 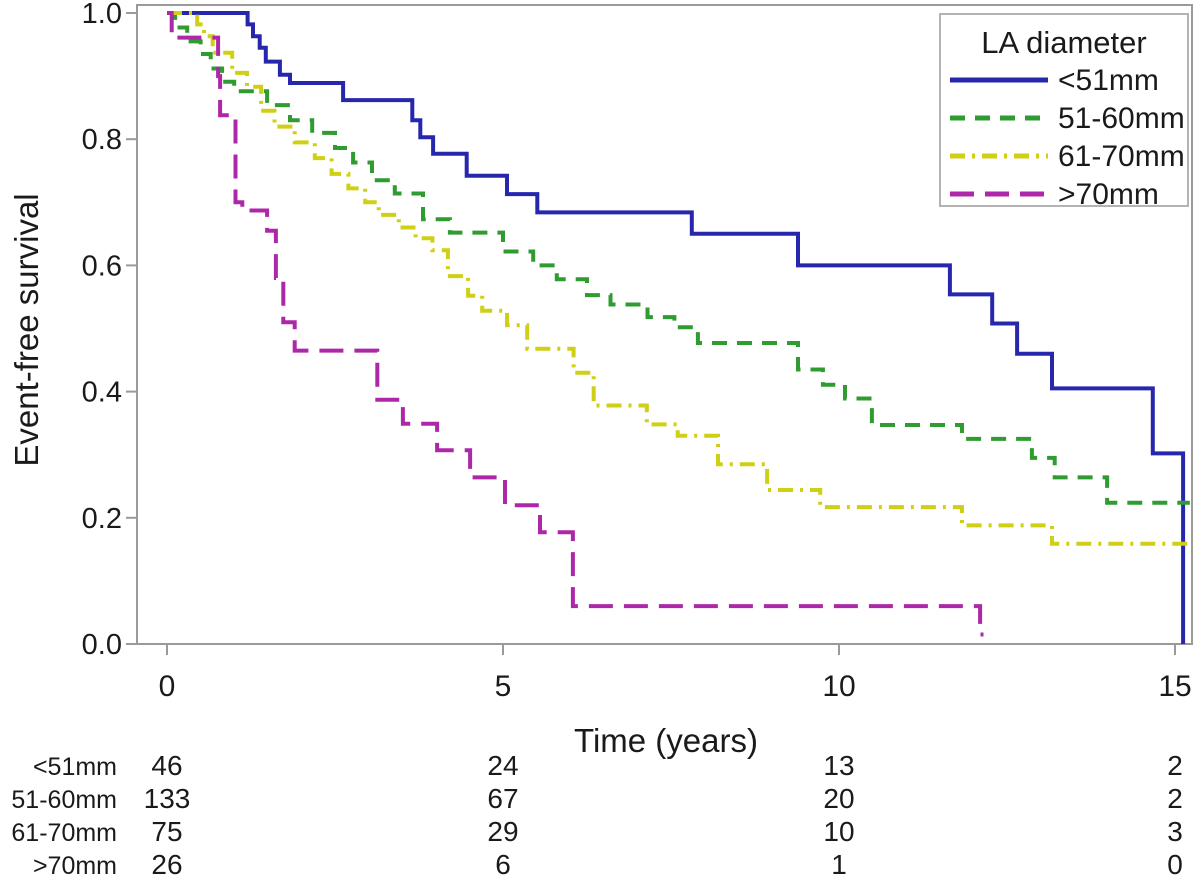 I want to click on risk-count: 13, so click(x=838, y=765).